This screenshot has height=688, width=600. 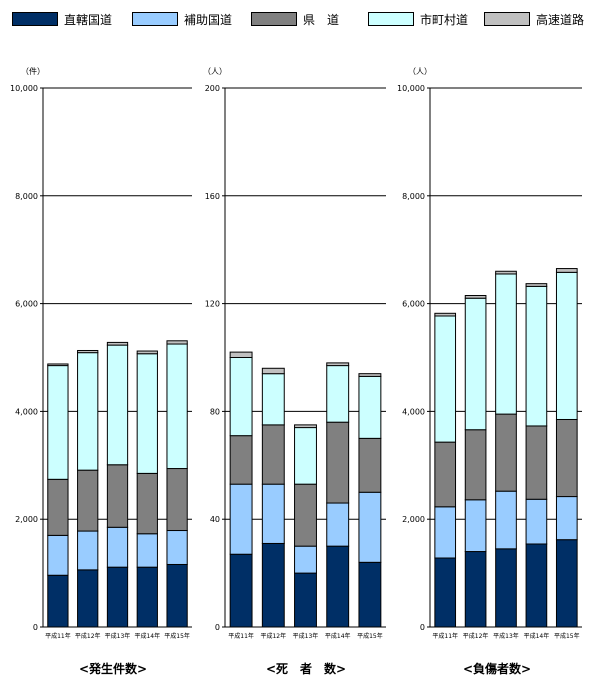 What do you see at coordinates (26, 196) in the screenshot?
I see `y-tick-label: 8,000` at bounding box center [26, 196].